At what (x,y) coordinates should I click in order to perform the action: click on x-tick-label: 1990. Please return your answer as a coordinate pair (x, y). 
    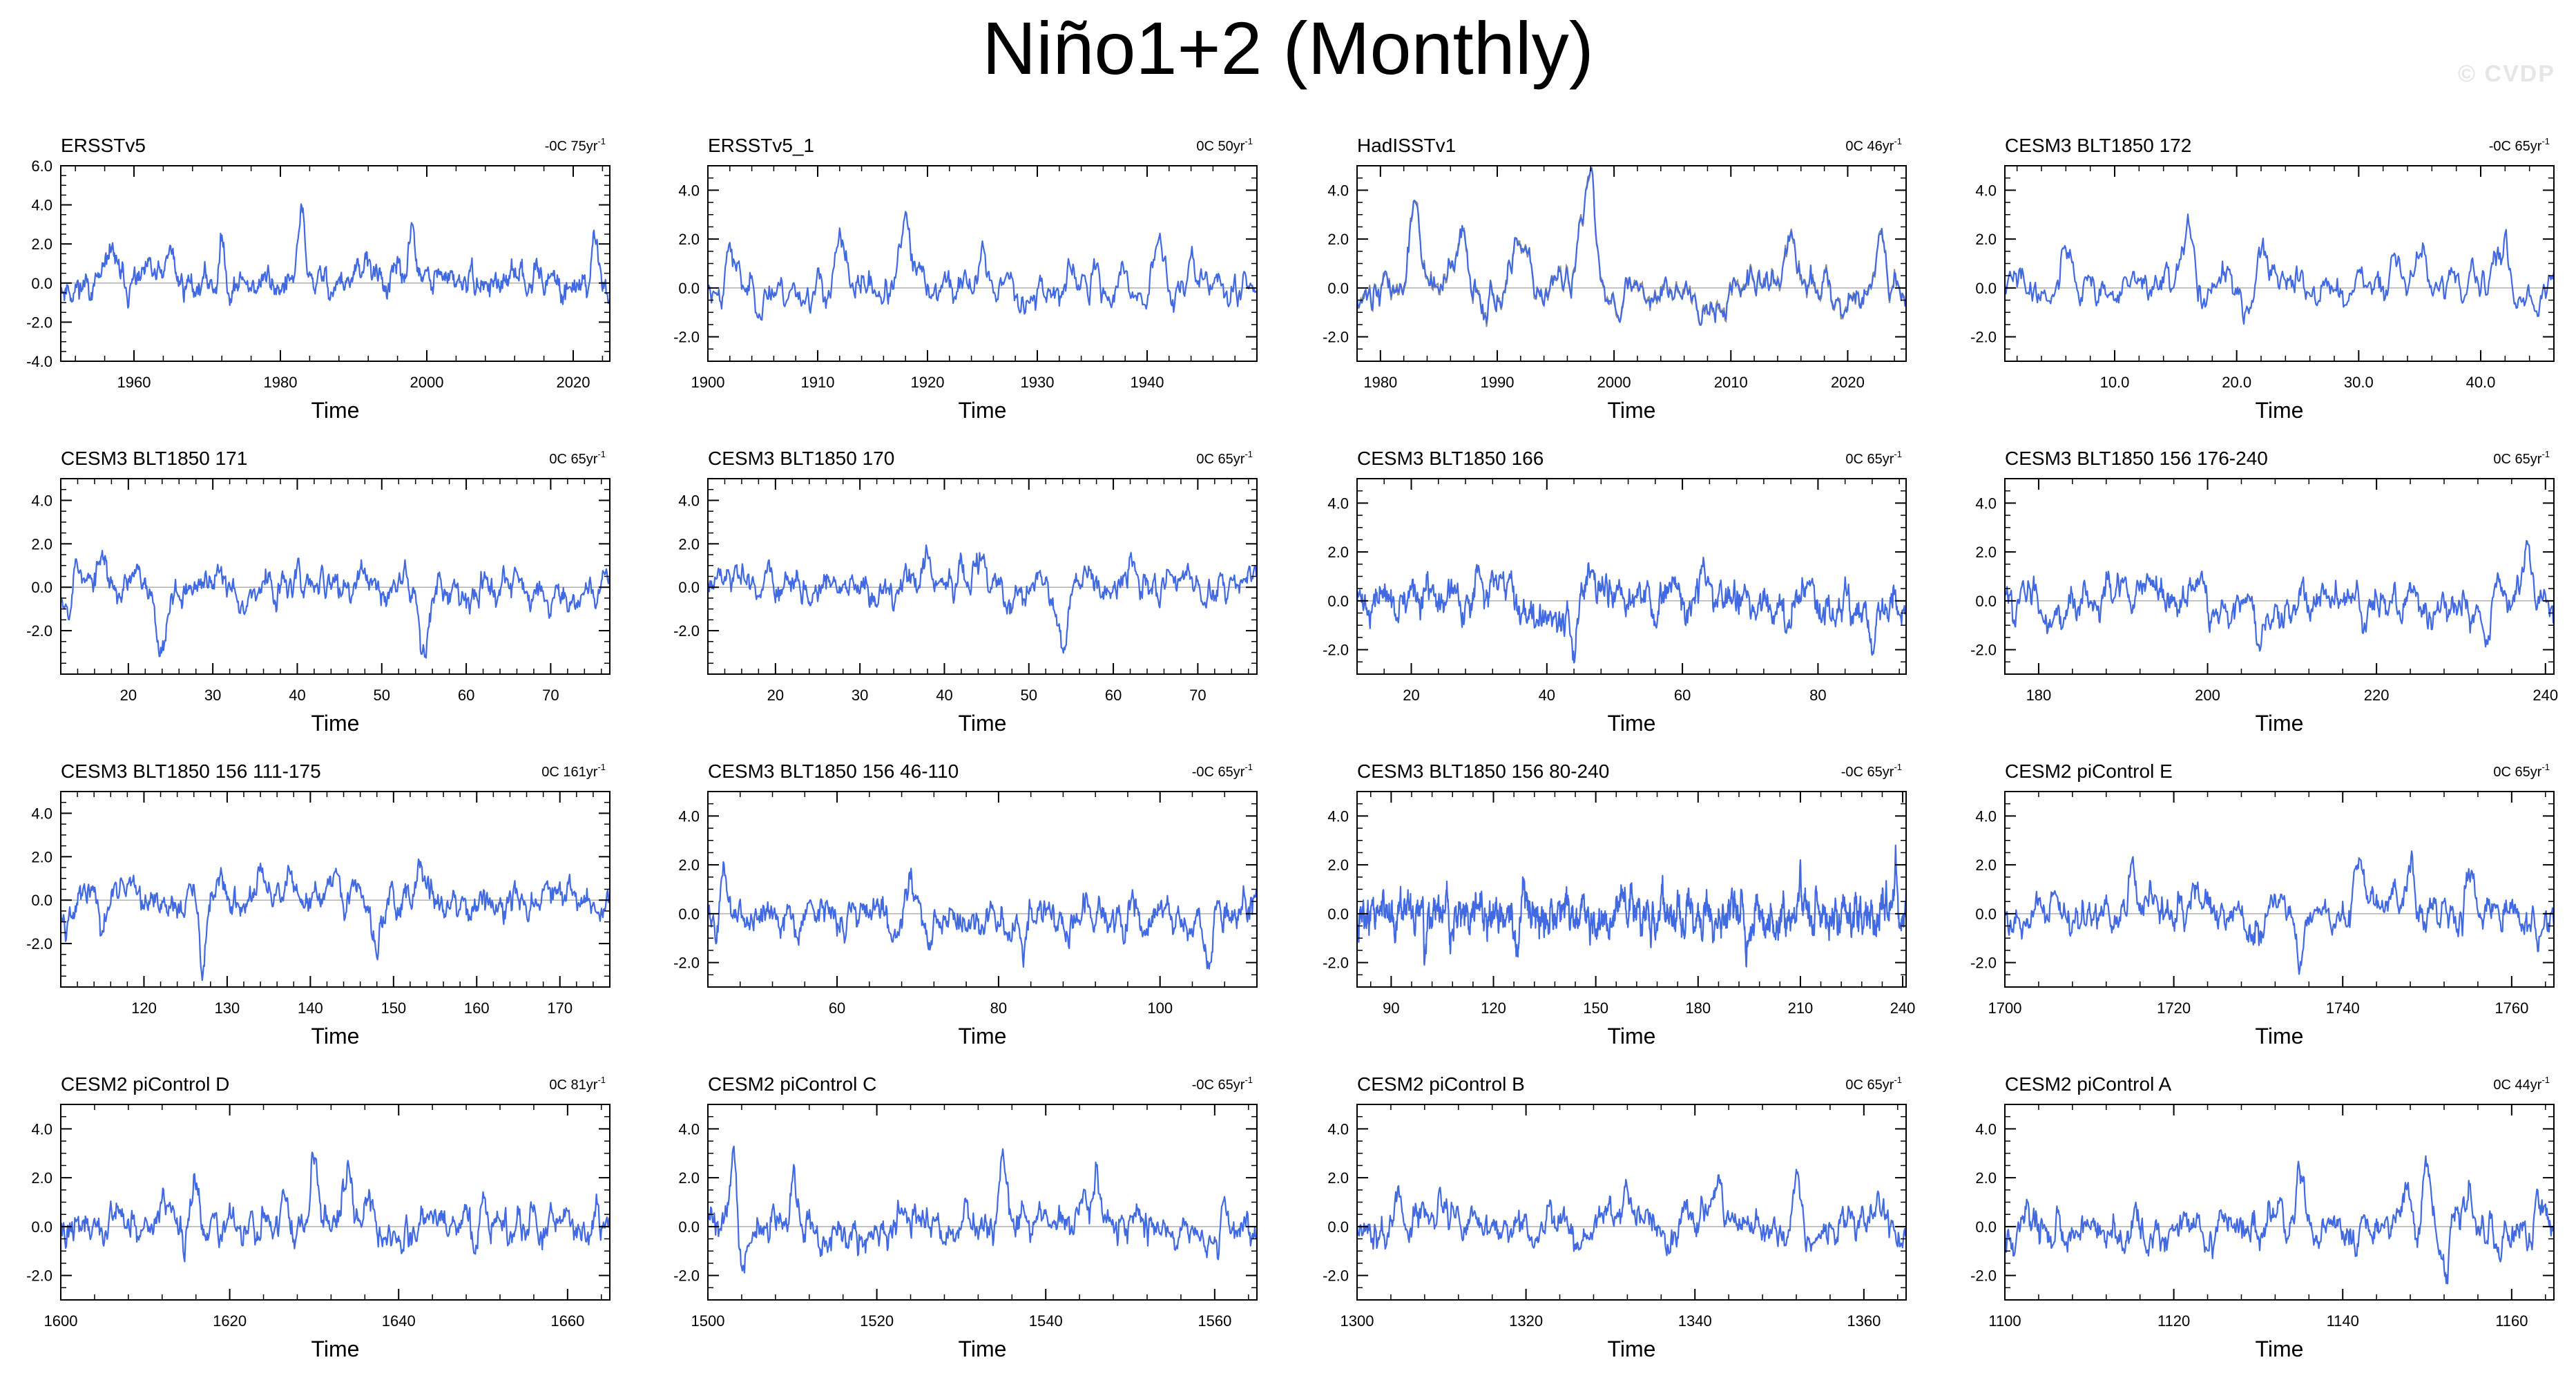
    Looking at the image, I should click on (1498, 382).